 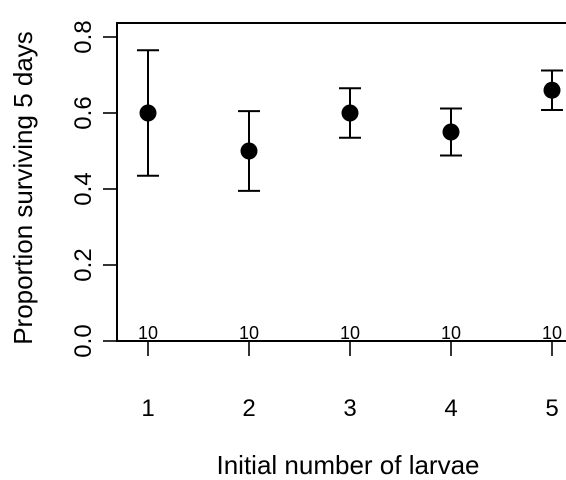 I want to click on y-axis: 0.0 0.2 0.4 0.6 0.8, so click(x=94, y=189).